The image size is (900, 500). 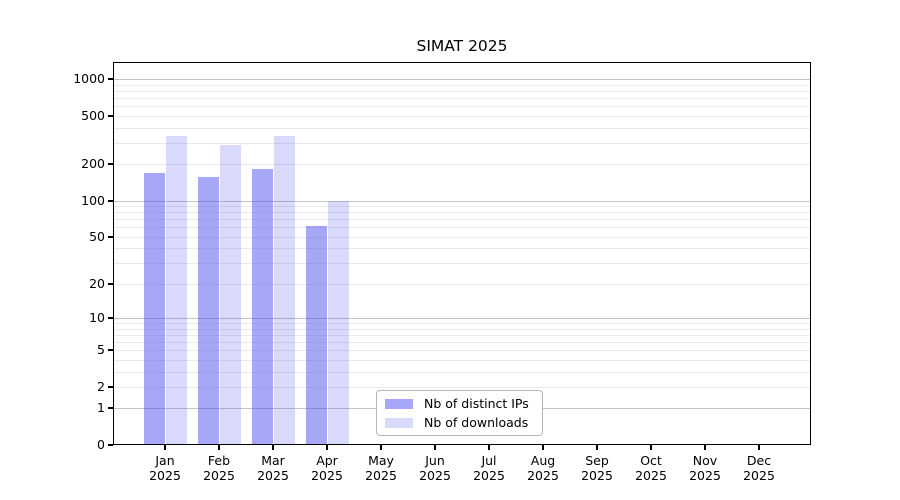 What do you see at coordinates (381, 460) in the screenshot?
I see `x-tick-label-month: May` at bounding box center [381, 460].